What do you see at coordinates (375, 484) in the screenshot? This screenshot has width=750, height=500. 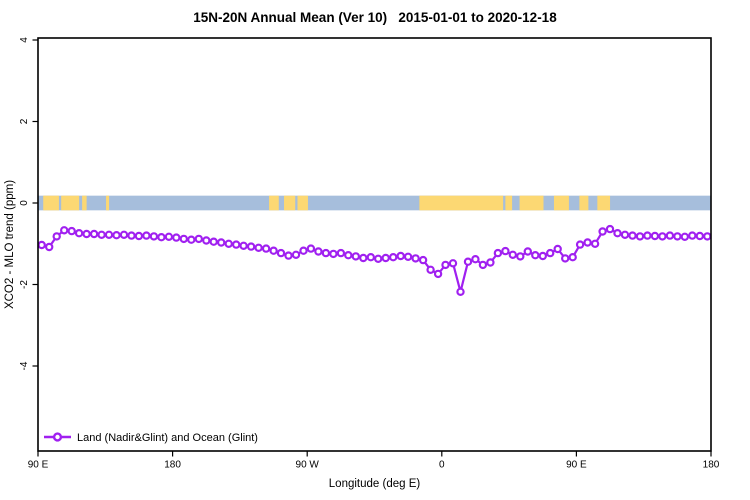 I see `x-axis-title: Longitude (deg E)` at bounding box center [375, 484].